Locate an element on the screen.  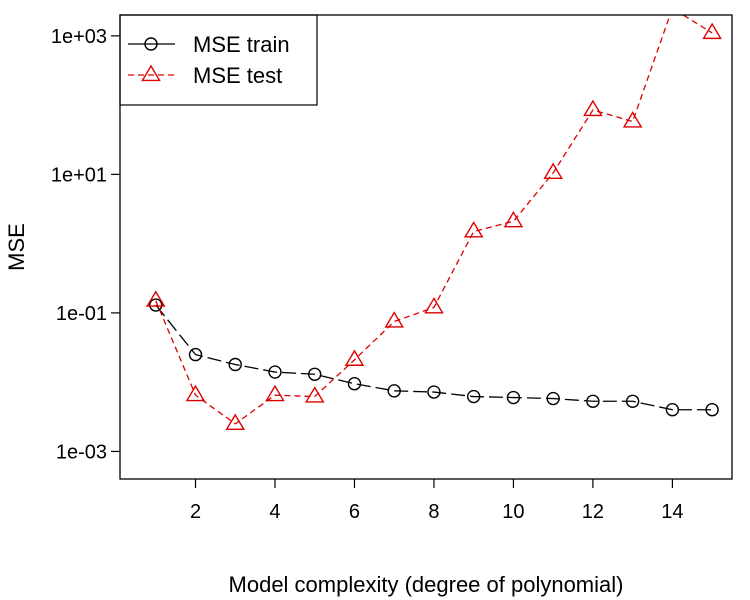
y-tick-label: 1e-01 is located at coordinates (81, 314).